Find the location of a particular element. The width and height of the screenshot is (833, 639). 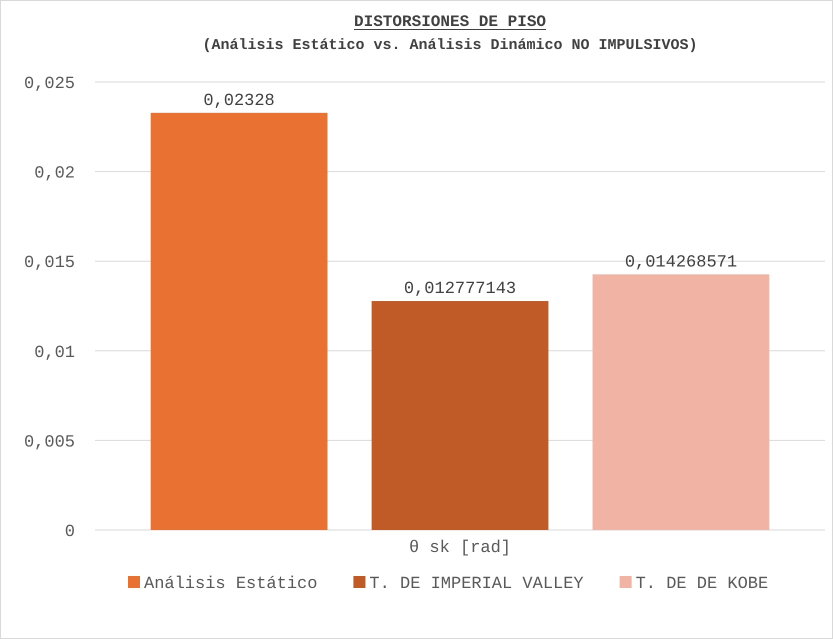

data-label: 0,012777143 is located at coordinates (460, 290).